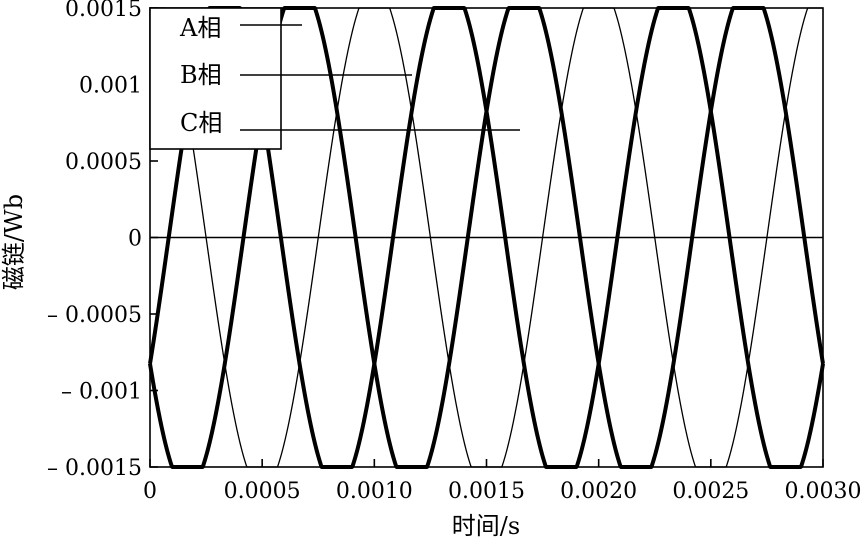 Image resolution: width=866 pixels, height=549 pixels. I want to click on x-tick-label: 0, so click(150, 491).